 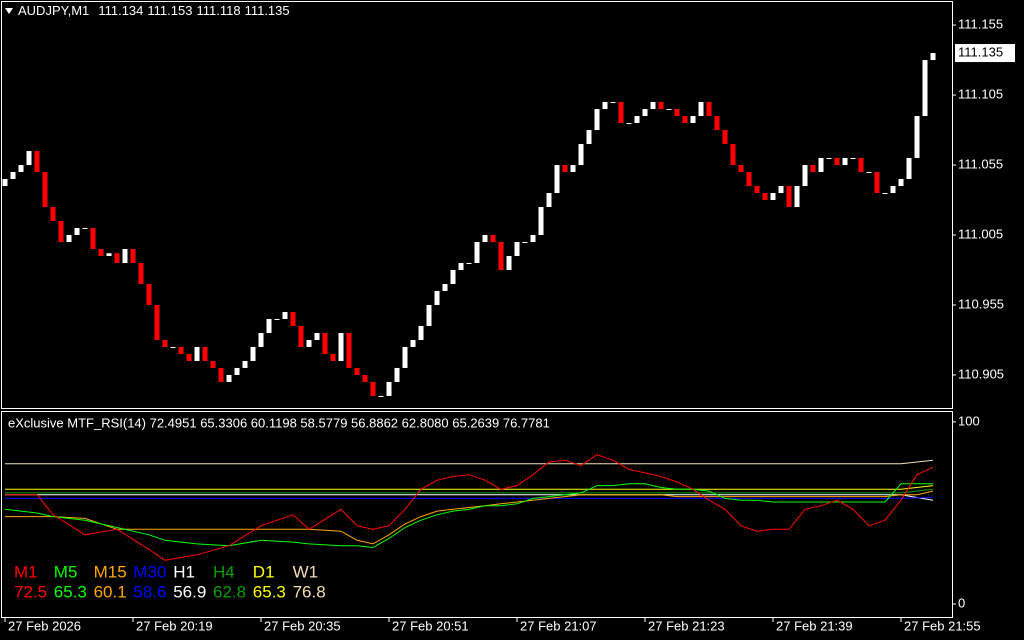 I want to click on symbol: AUDJPY,M1, so click(x=53, y=10).